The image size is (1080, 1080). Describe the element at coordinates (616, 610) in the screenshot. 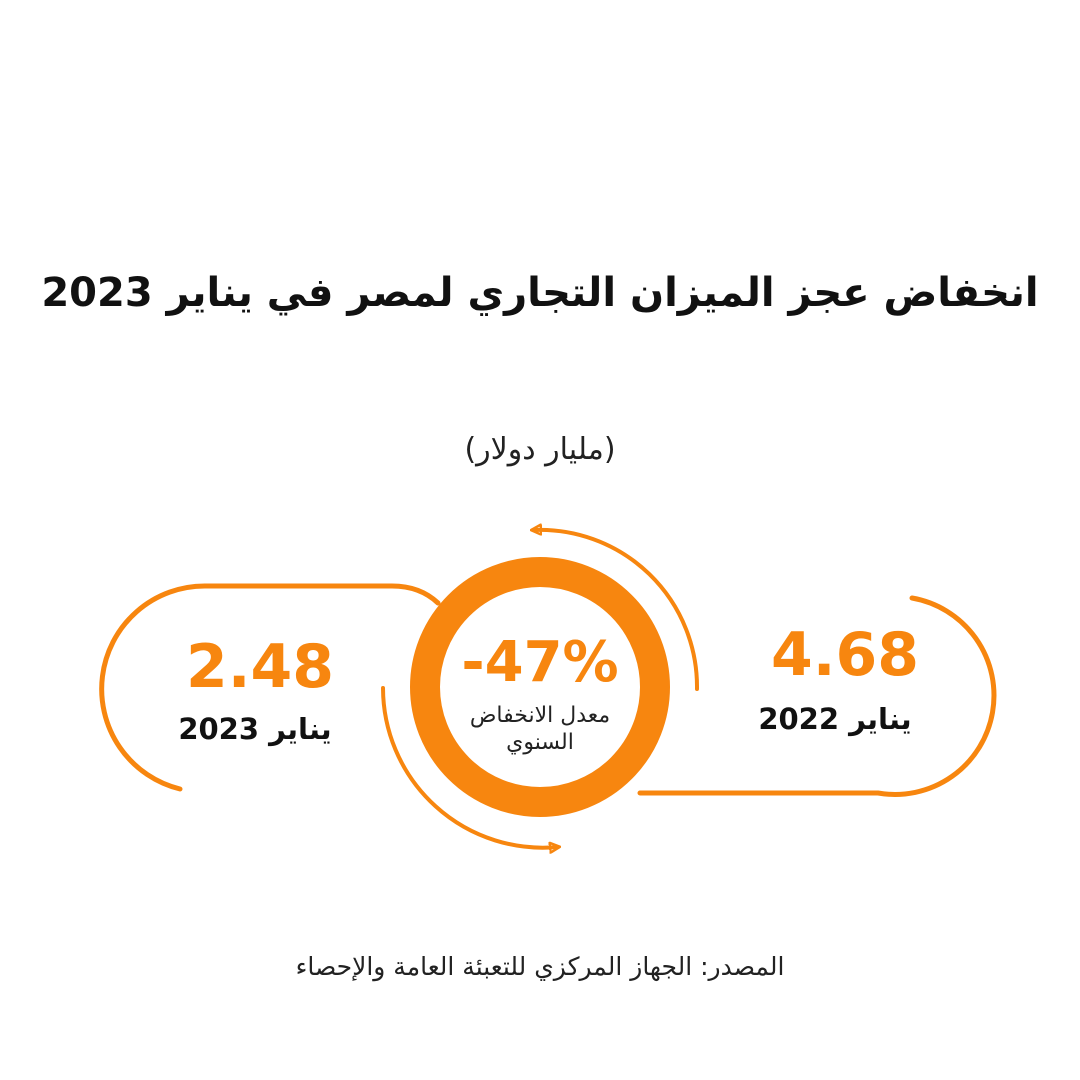

I see `arrow-top-icon` at that location.